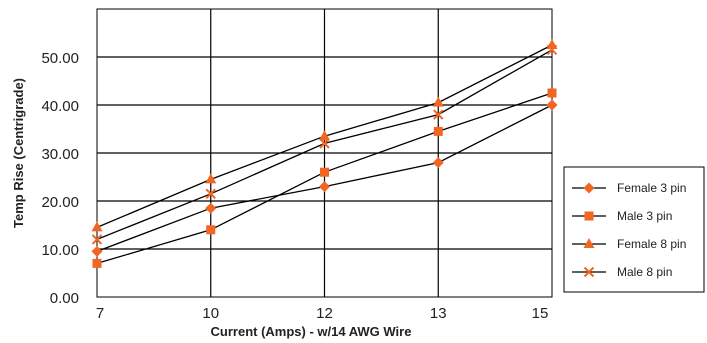 This screenshot has width=707, height=343. I want to click on legend-marker-triangle, so click(589, 243).